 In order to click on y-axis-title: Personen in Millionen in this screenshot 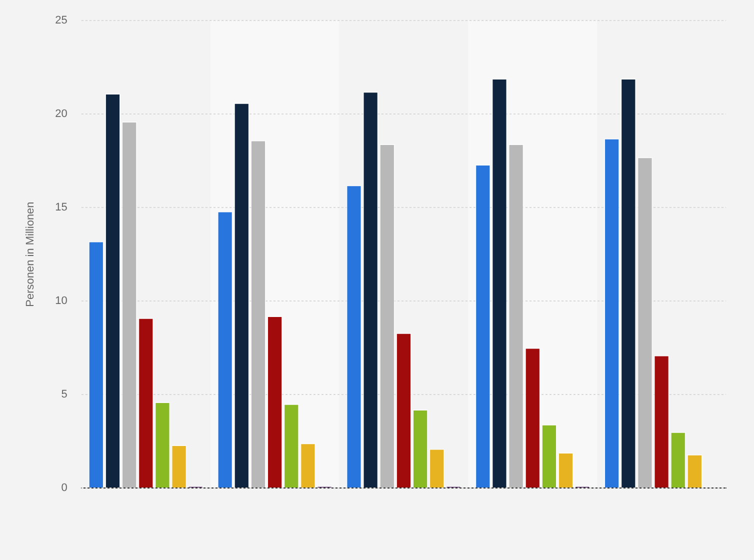, I will do `click(30, 254)`.